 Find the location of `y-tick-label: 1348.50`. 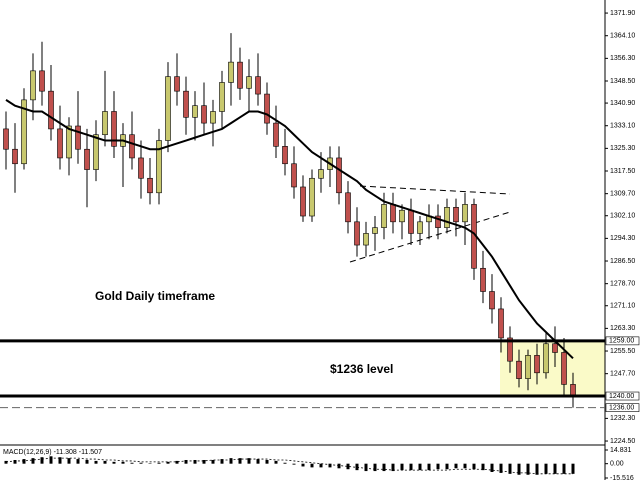

y-tick-label: 1348.50 is located at coordinates (622, 81).